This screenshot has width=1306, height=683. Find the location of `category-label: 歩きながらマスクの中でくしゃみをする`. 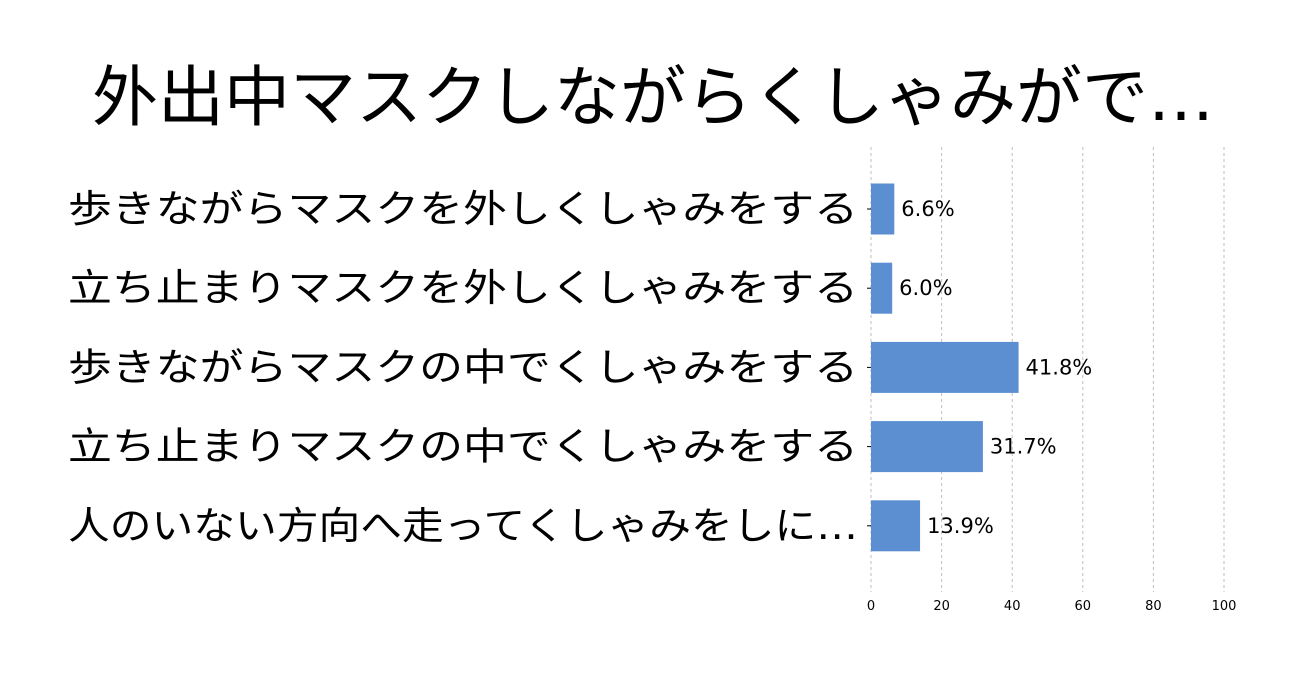

category-label: 歩きながらマスクの中でくしゃみをする is located at coordinates (463, 367).